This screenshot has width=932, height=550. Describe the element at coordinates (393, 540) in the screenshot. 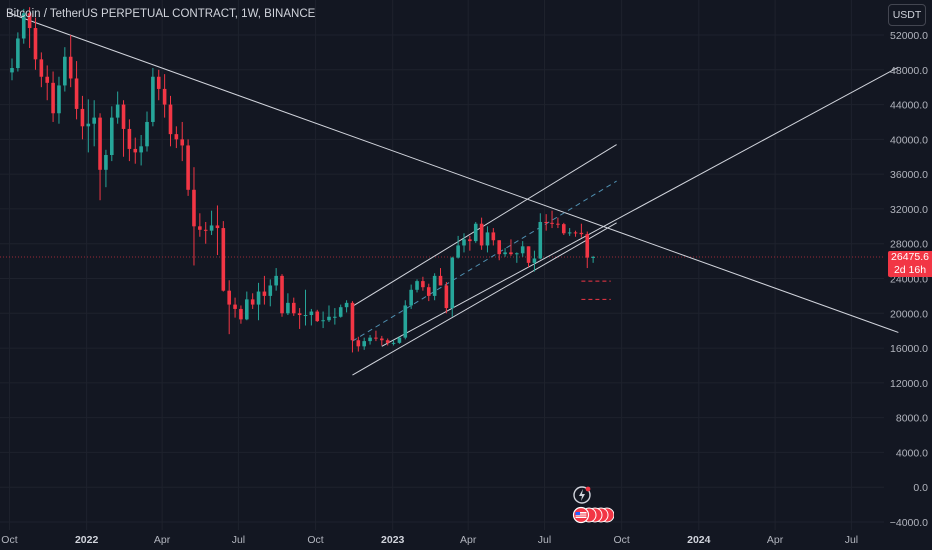

I see `time-tick-label: 2023` at that location.